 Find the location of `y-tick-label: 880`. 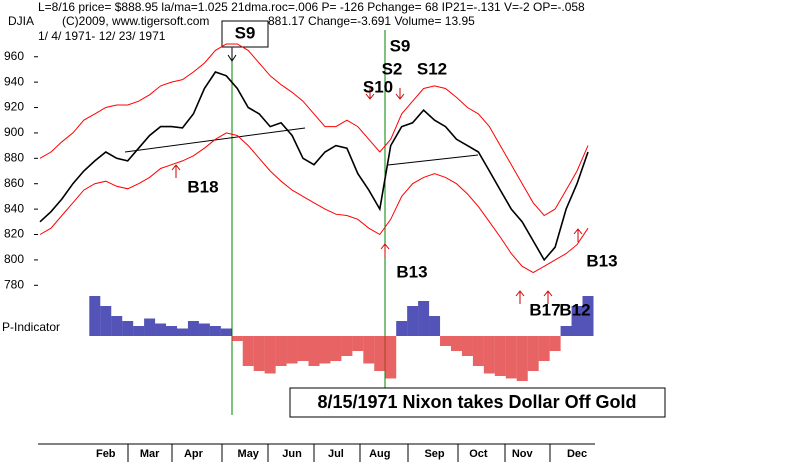

y-tick-label: 880 is located at coordinates (14, 157).